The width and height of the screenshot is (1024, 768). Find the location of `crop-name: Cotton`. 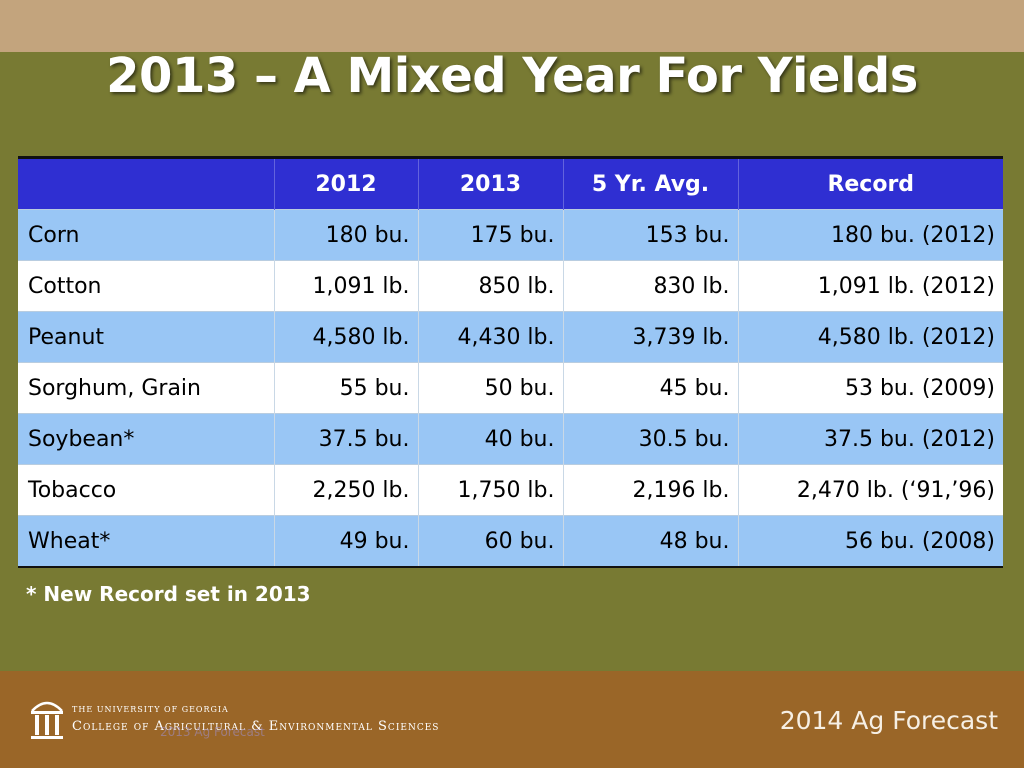

crop-name: Cotton is located at coordinates (146, 286).